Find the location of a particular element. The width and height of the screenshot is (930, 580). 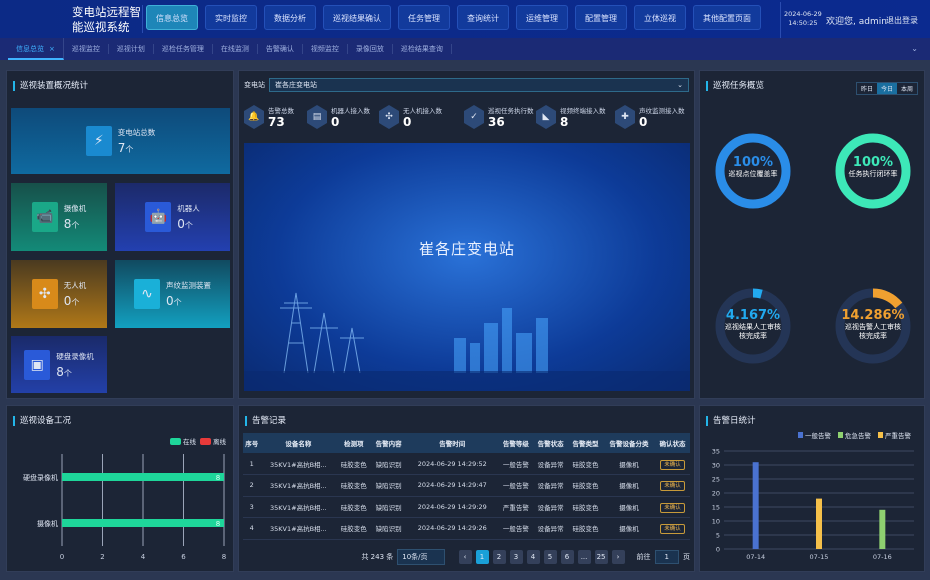

period-option: 今日 is located at coordinates (886, 88).